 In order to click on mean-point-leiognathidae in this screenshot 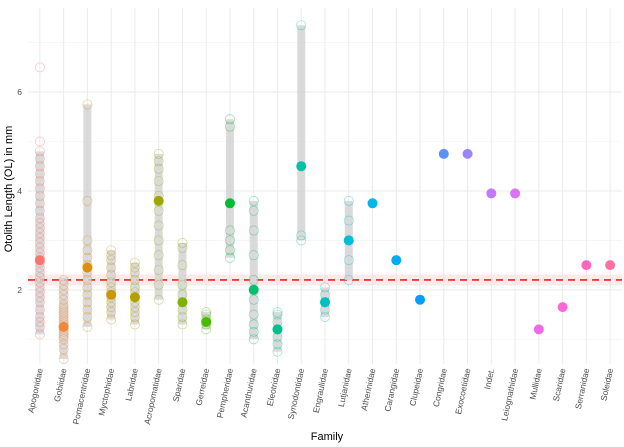, I will do `click(515, 193)`.